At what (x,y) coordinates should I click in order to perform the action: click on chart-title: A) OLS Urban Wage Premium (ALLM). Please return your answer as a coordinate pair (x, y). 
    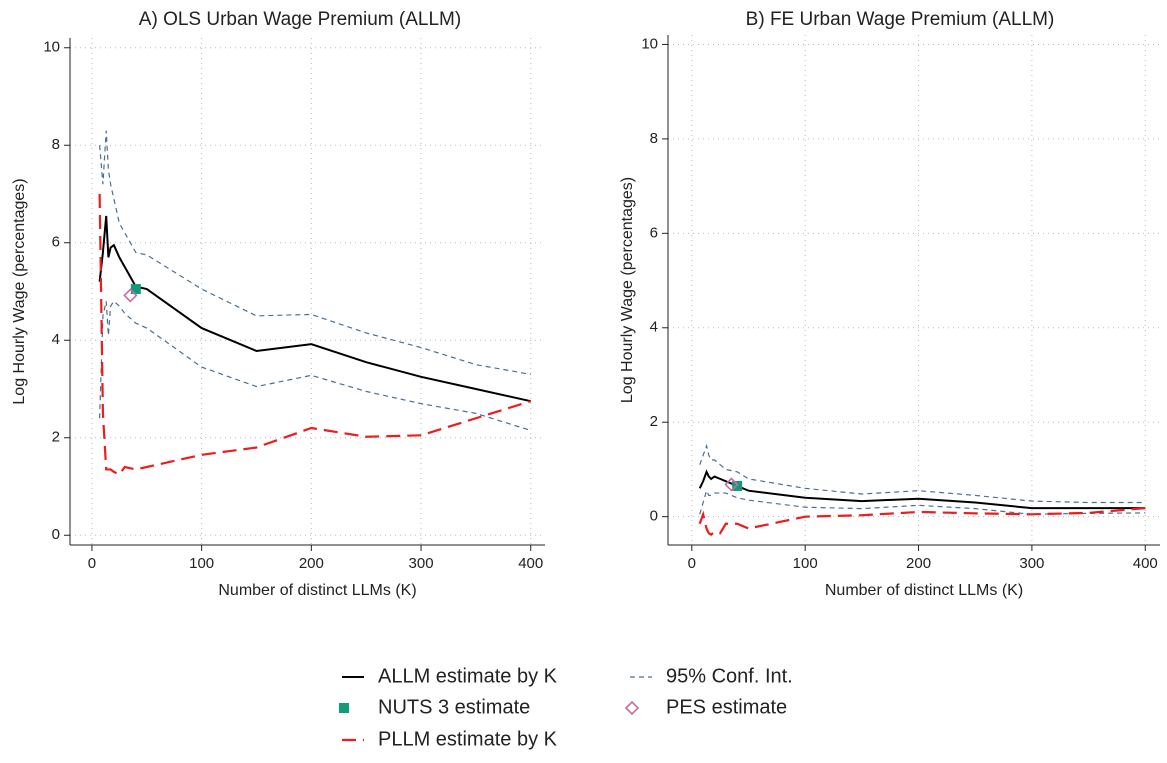
    Looking at the image, I should click on (300, 19).